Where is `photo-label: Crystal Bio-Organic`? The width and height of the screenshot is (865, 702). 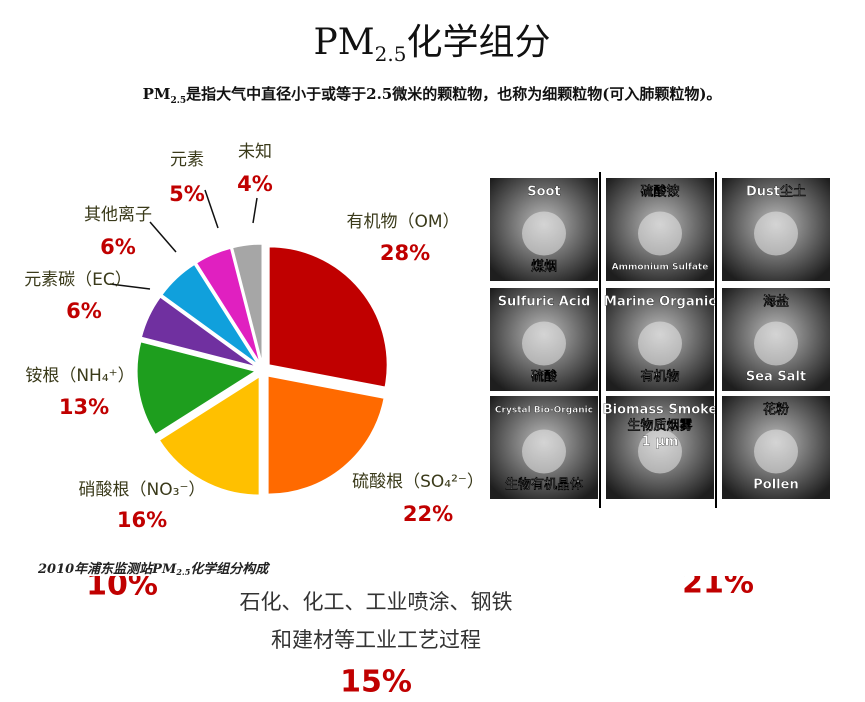 photo-label: Crystal Bio-Organic is located at coordinates (544, 411).